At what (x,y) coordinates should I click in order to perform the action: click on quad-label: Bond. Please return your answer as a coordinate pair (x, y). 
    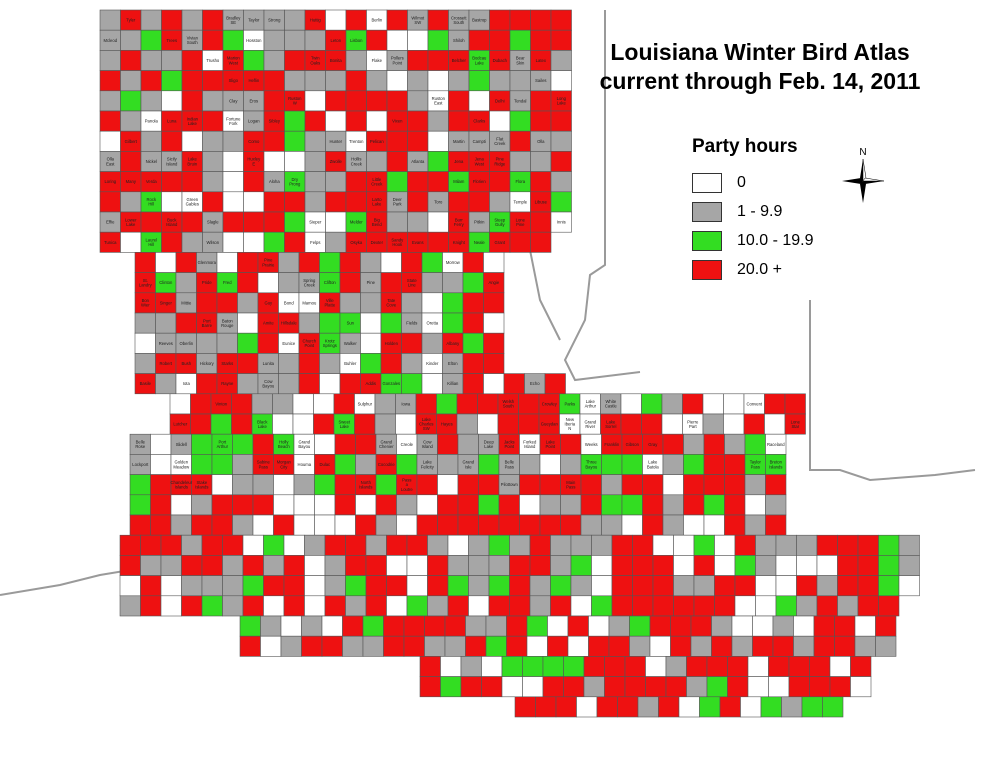
    Looking at the image, I should click on (289, 302).